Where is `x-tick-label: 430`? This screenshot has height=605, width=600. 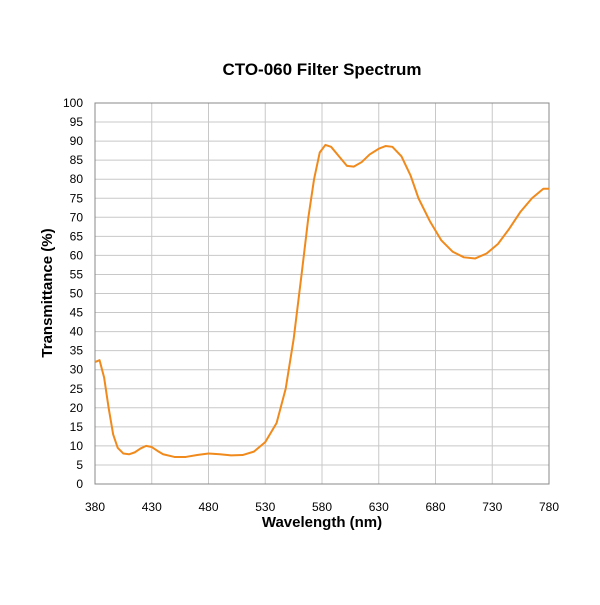 x-tick-label: 430 is located at coordinates (152, 507).